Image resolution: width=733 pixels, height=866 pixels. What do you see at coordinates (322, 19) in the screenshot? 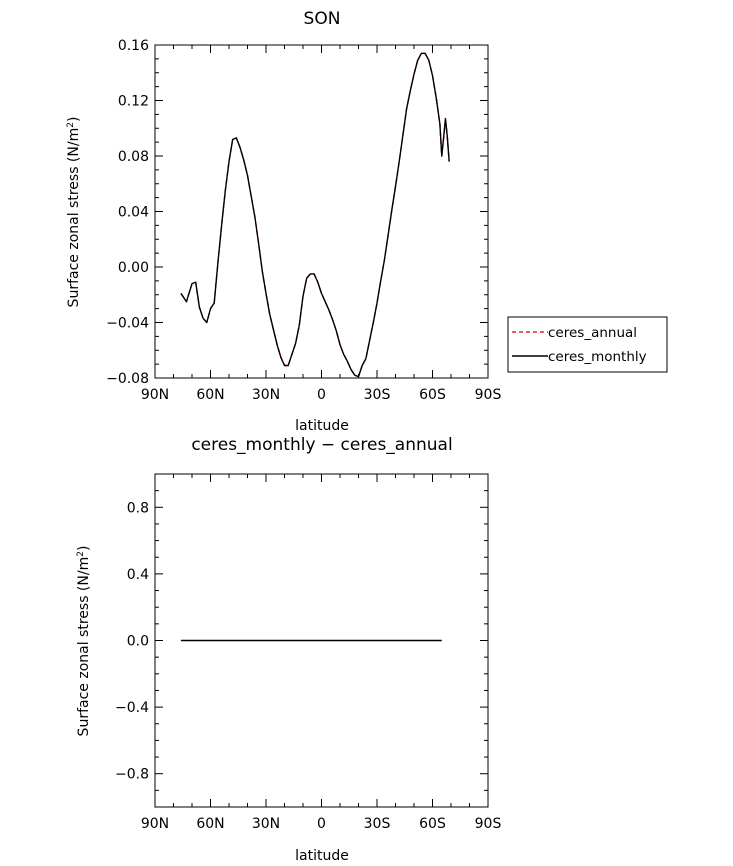
I see `chart-title: SON` at bounding box center [322, 19].